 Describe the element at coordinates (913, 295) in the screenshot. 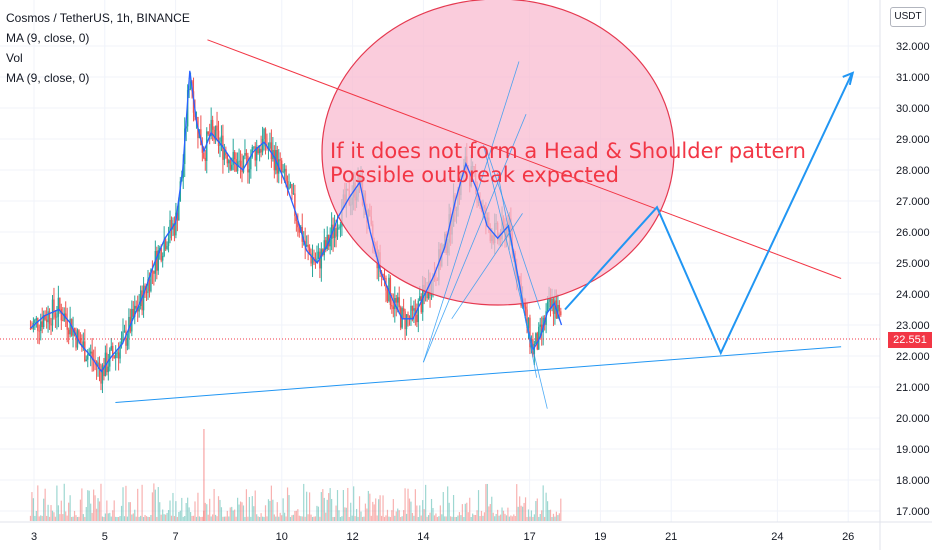

I see `price-tick-label: 24.000` at that location.